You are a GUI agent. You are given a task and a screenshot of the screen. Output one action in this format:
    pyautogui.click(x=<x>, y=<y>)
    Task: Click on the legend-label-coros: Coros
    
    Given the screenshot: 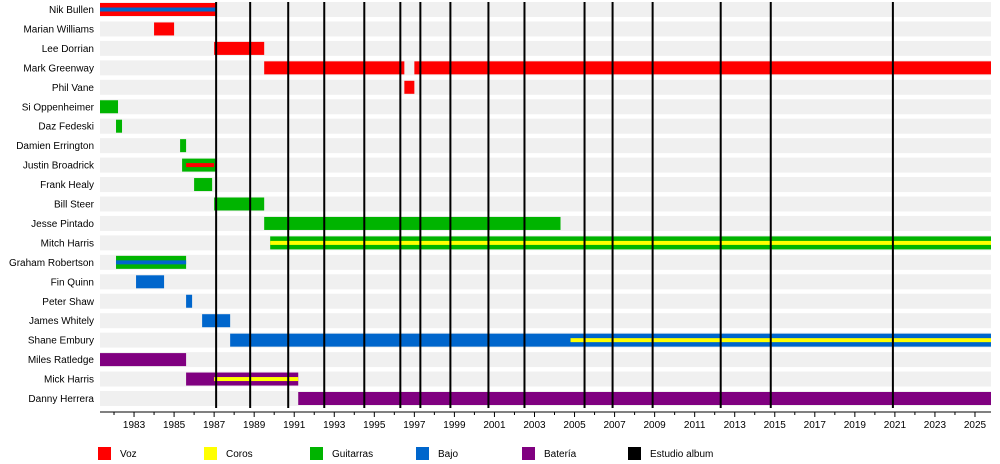 What is the action you would take?
    pyautogui.click(x=239, y=454)
    